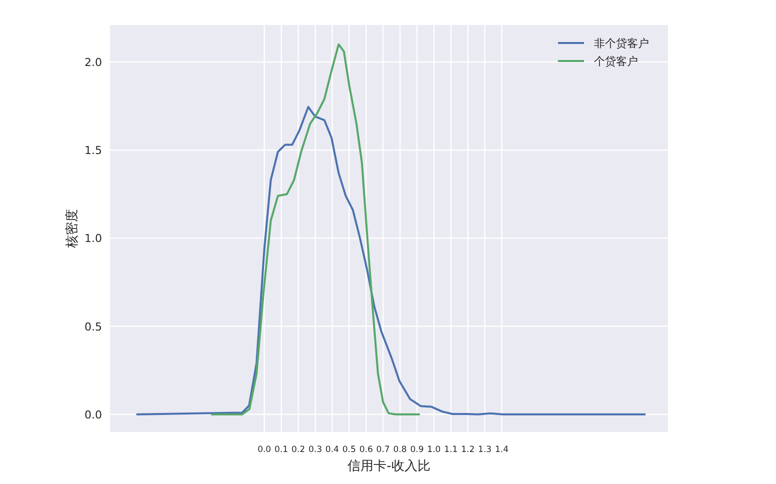 The image size is (776, 484). I want to click on x-tick-label: 0.0, so click(265, 450).